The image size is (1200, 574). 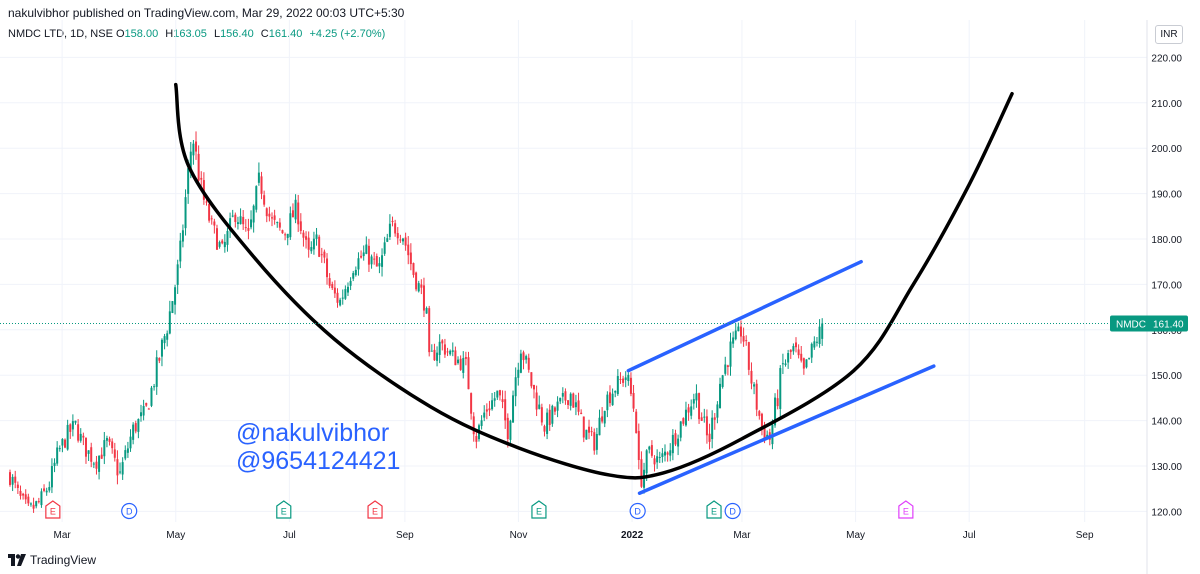 I want to click on symbol-name: NMDC LTD, 1D, NSE, so click(x=60, y=34).